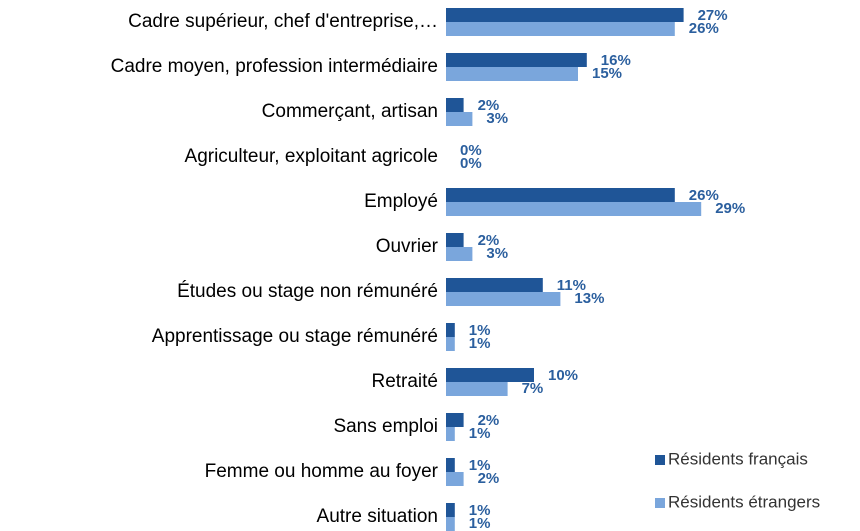 This screenshot has height=531, width=860. I want to click on value-label: 15%, so click(607, 73).